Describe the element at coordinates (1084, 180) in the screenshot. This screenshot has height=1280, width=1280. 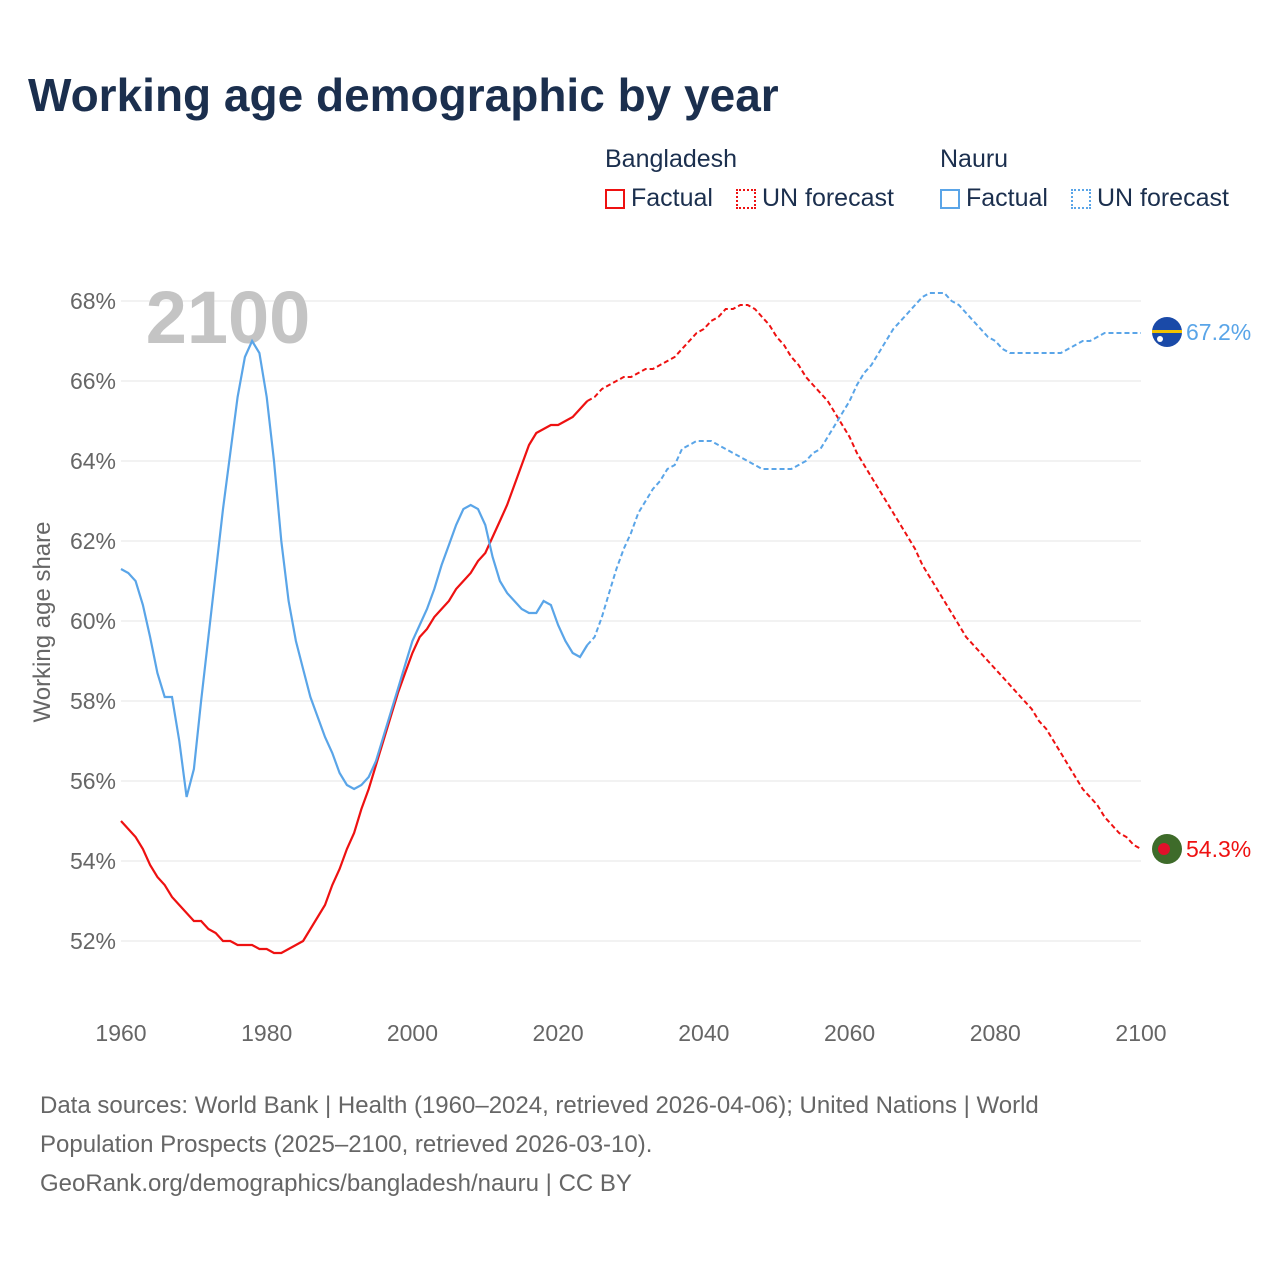
I see `legend-nauru: Nauru Factual UN forecast` at that location.